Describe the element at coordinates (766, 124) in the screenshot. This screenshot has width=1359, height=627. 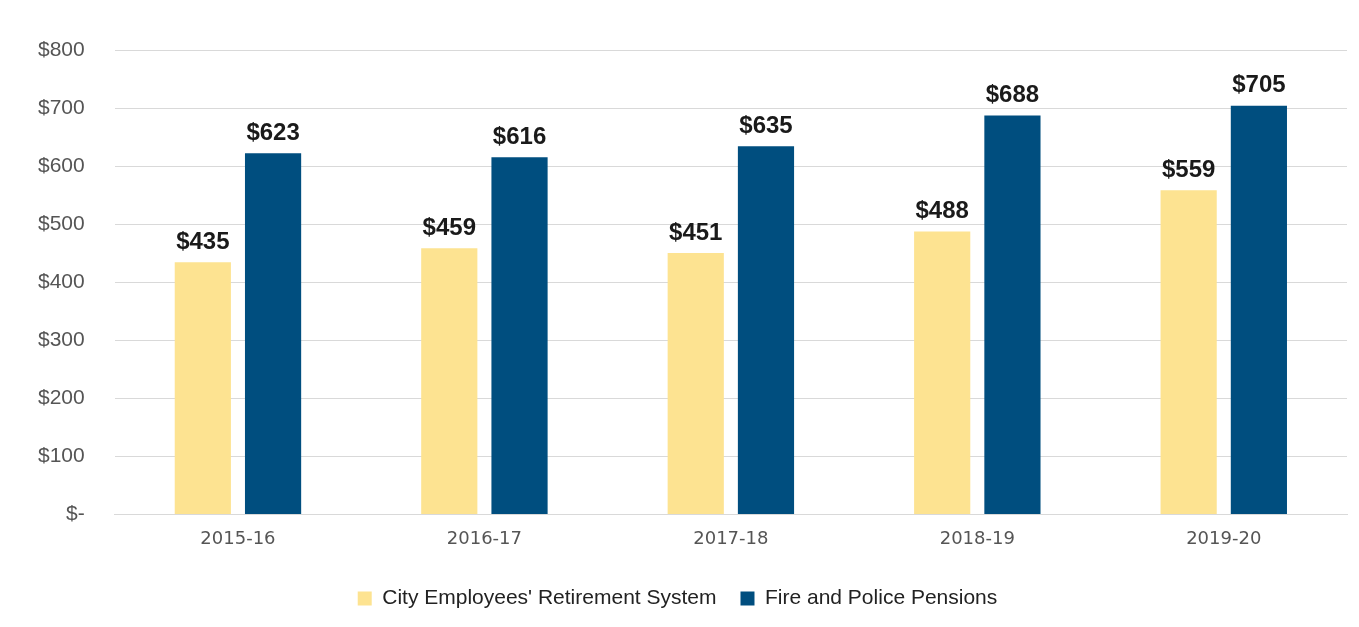
I see `data-label: $635` at that location.